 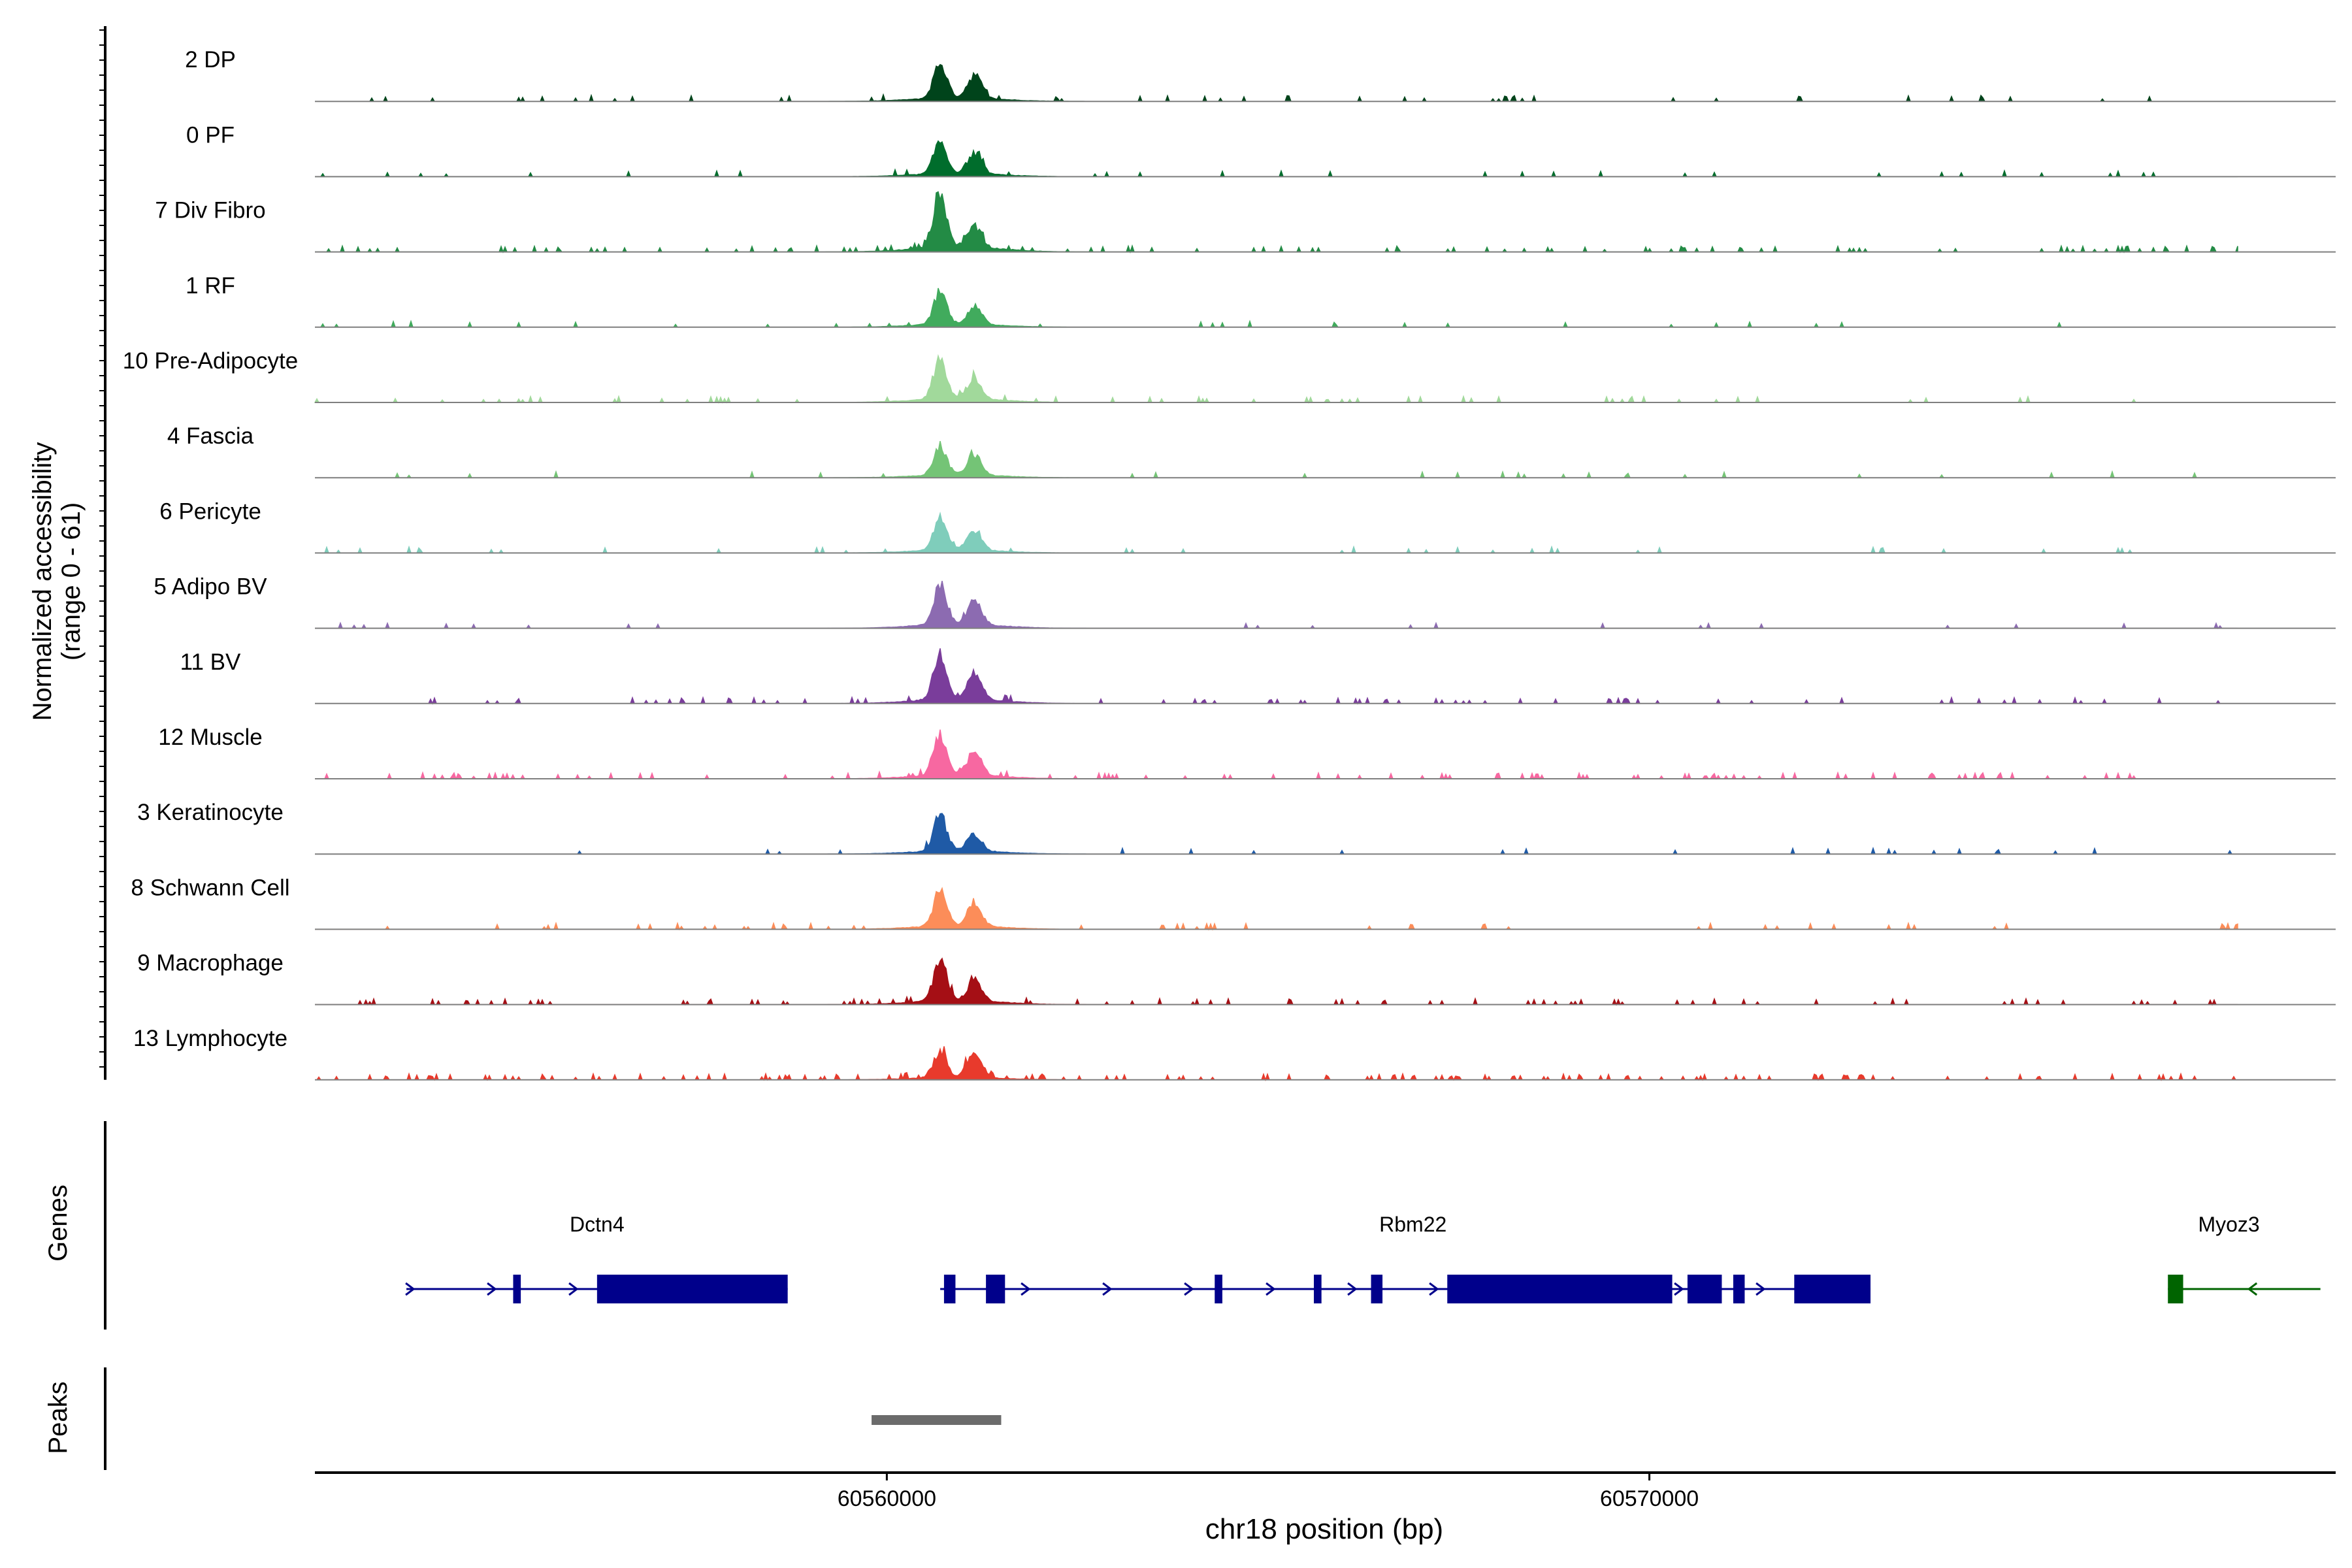 What do you see at coordinates (2228, 1224) in the screenshot?
I see `gene-name: Myoz3` at bounding box center [2228, 1224].